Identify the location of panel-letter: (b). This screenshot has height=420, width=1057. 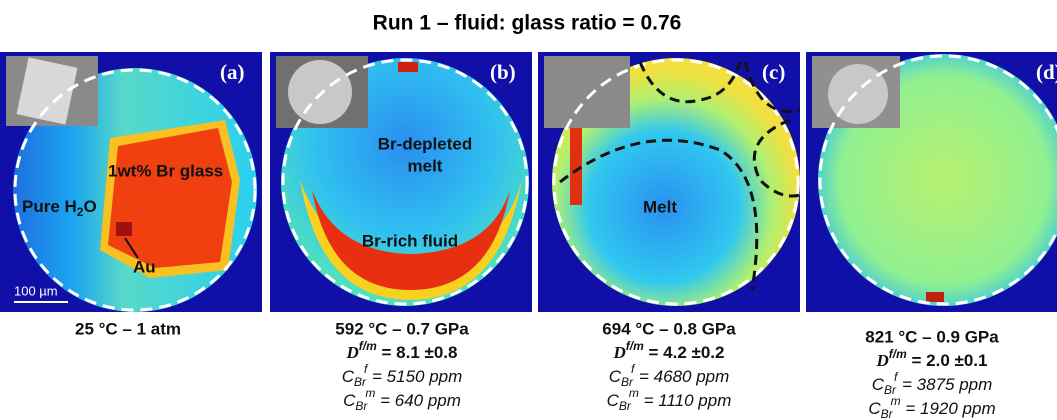
(503, 72).